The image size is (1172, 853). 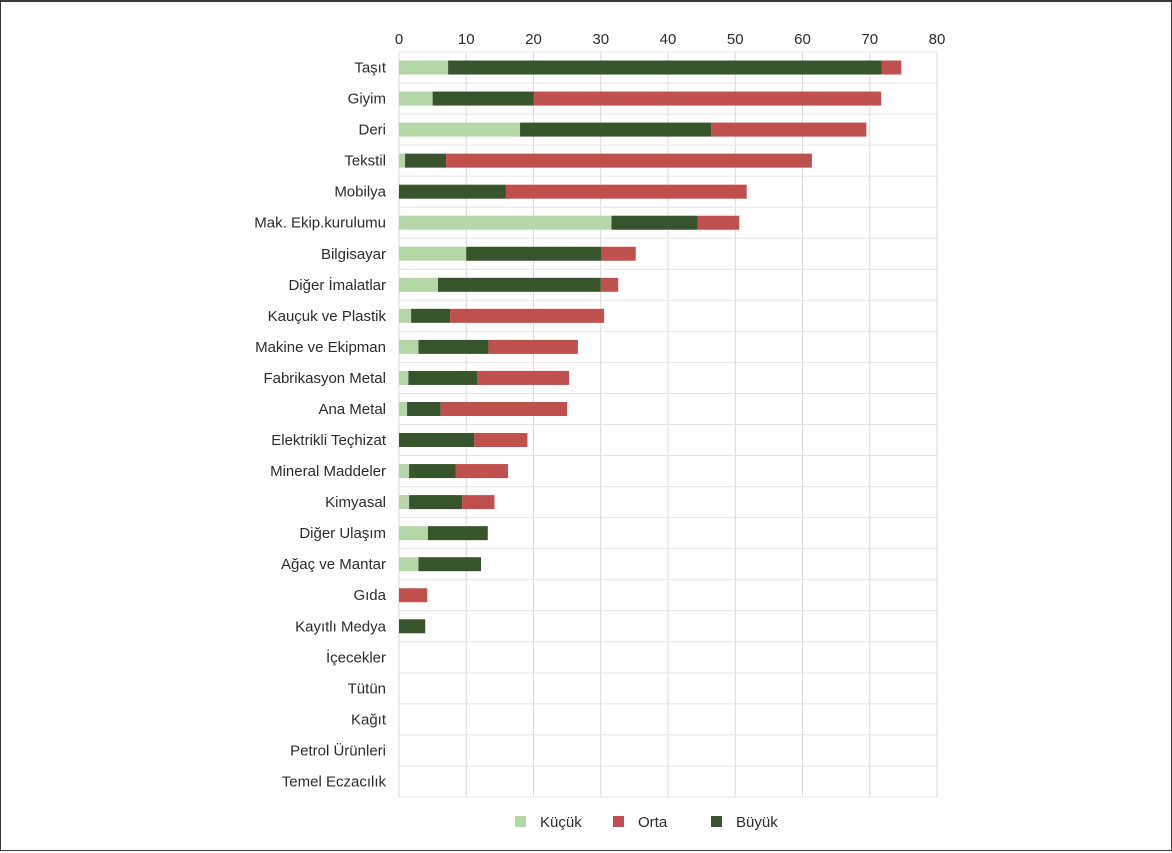 What do you see at coordinates (457, 533) in the screenshot?
I see `bar-buyuk-diger-ulasim` at bounding box center [457, 533].